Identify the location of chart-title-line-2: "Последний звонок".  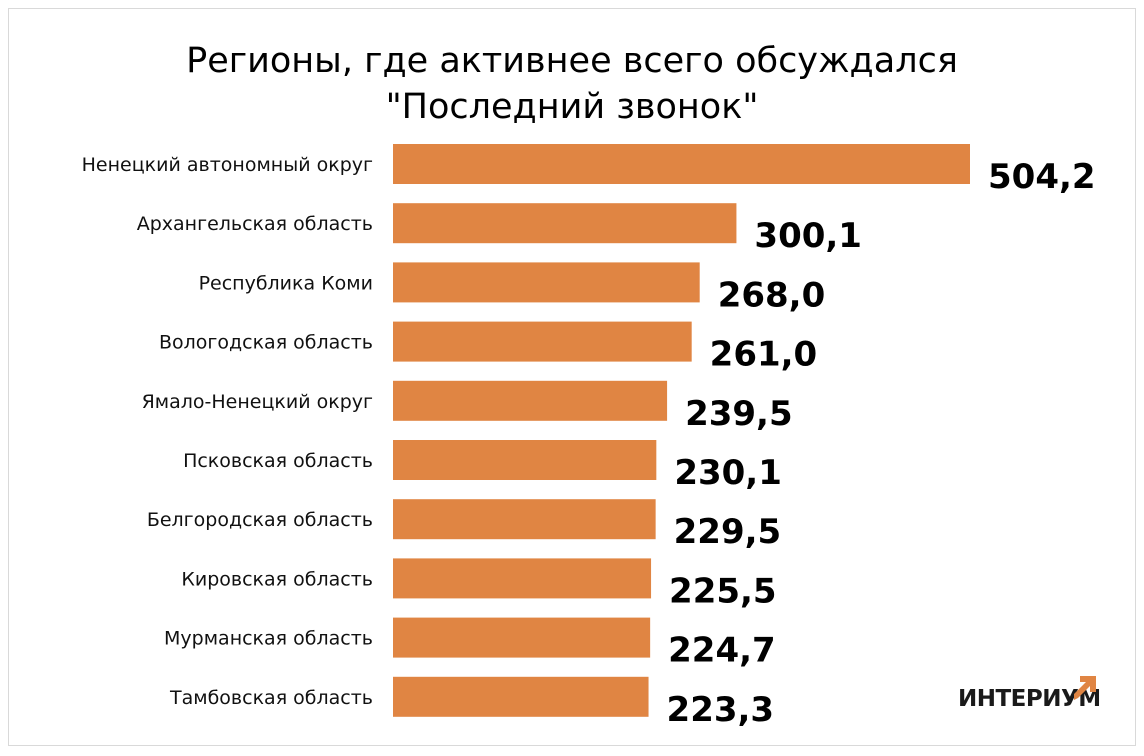
(572, 107).